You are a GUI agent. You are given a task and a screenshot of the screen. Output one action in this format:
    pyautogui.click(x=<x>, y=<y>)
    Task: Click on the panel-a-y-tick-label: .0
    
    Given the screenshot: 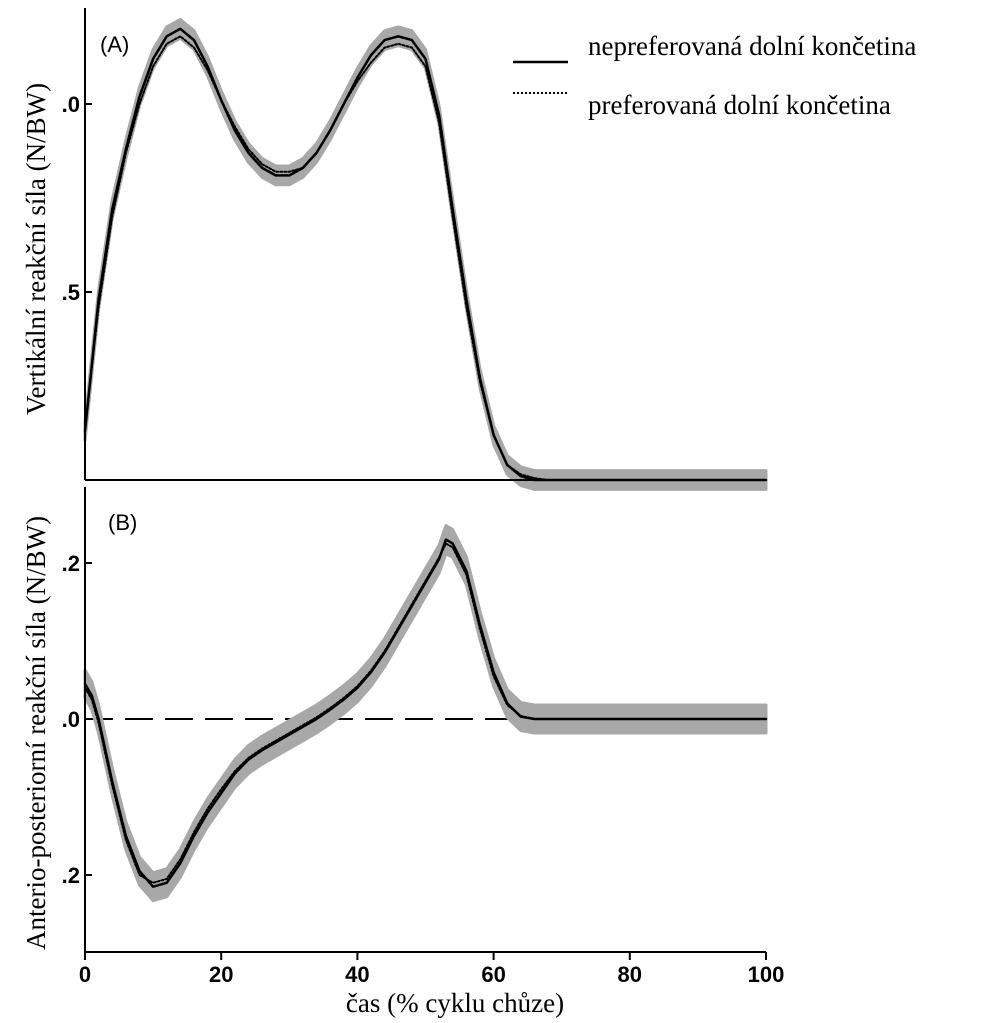 What is the action you would take?
    pyautogui.click(x=71, y=104)
    